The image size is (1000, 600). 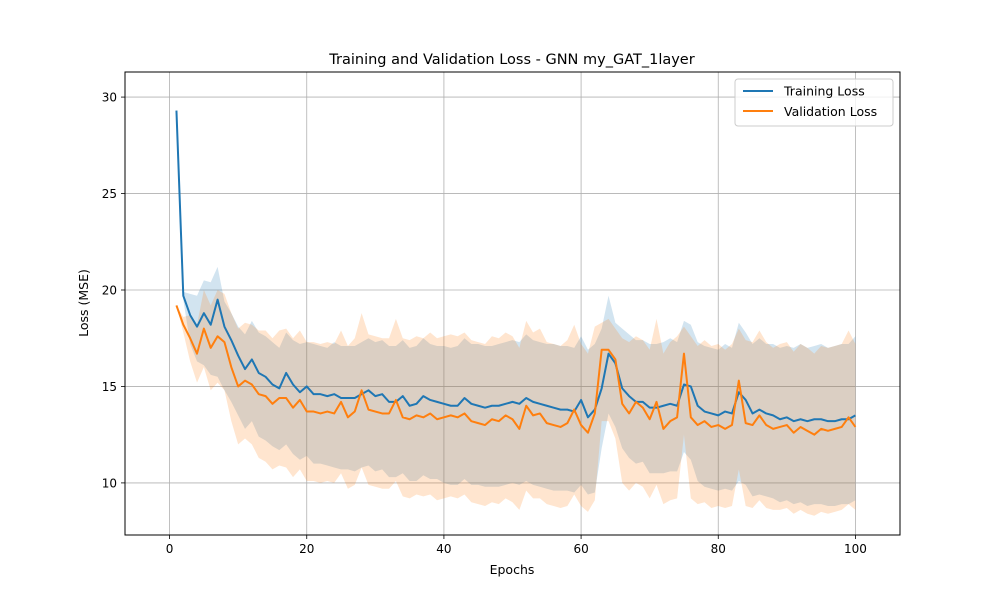 I want to click on y-tick-label: 15, so click(x=109, y=387).